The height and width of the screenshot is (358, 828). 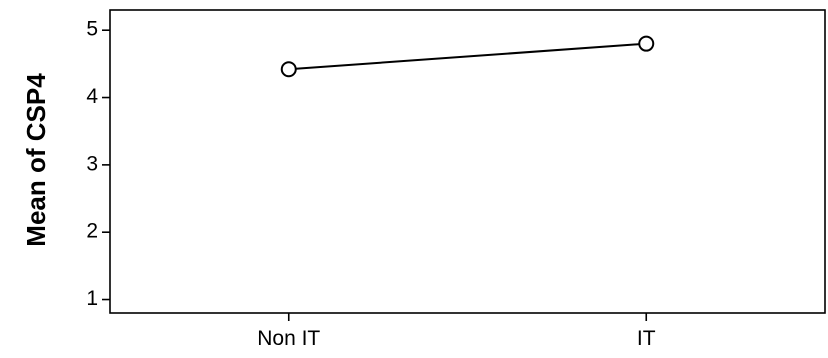 I want to click on y-tick-label-5: 5, so click(x=92, y=29).